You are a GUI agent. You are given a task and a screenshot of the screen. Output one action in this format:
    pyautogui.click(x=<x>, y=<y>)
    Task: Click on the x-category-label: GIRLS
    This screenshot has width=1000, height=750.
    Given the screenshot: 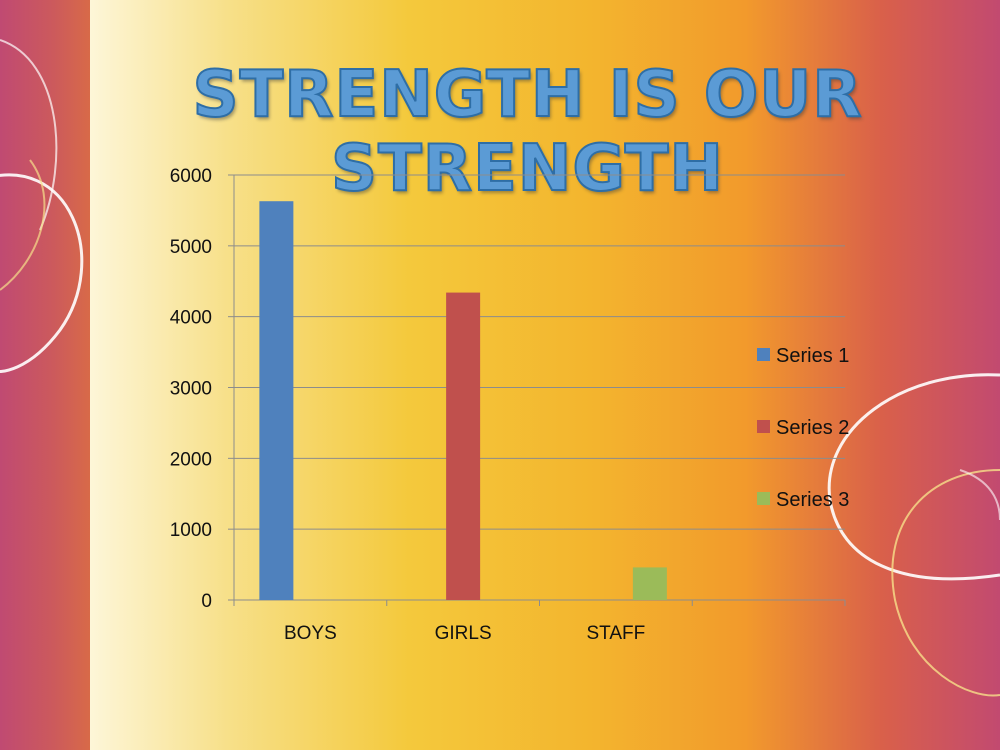 What is the action you would take?
    pyautogui.click(x=463, y=633)
    